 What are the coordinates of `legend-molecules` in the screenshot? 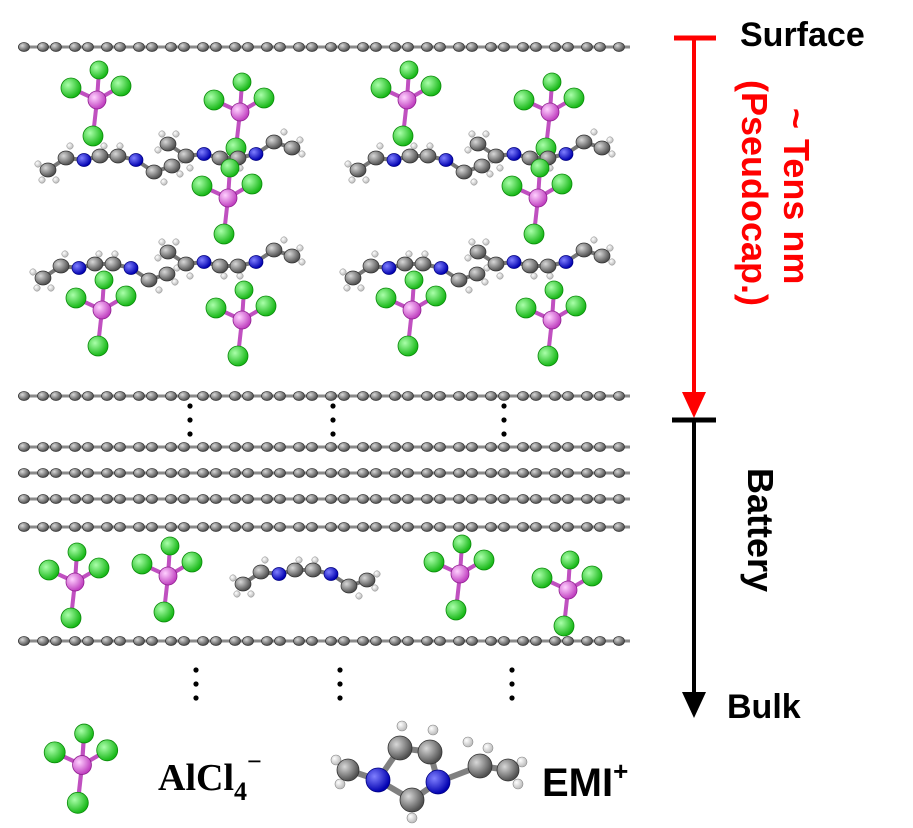 It's located at (285, 772).